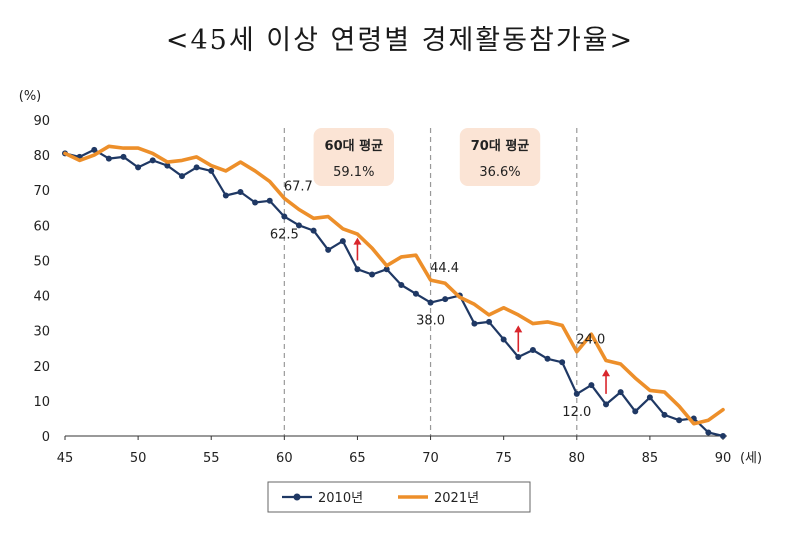  What do you see at coordinates (41, 261) in the screenshot?
I see `y-tick-label: 50` at bounding box center [41, 261].